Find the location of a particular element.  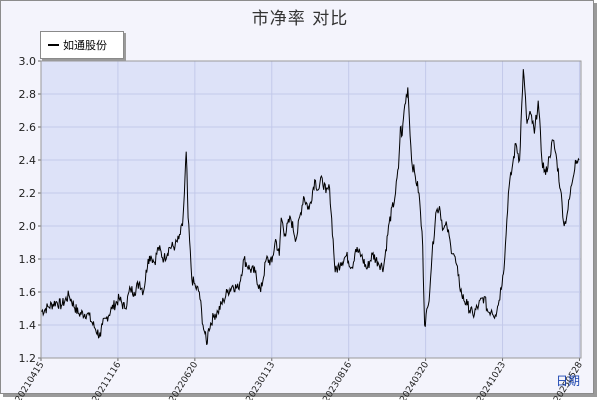

x-tick-label: 20240320 is located at coordinates (414, 380).